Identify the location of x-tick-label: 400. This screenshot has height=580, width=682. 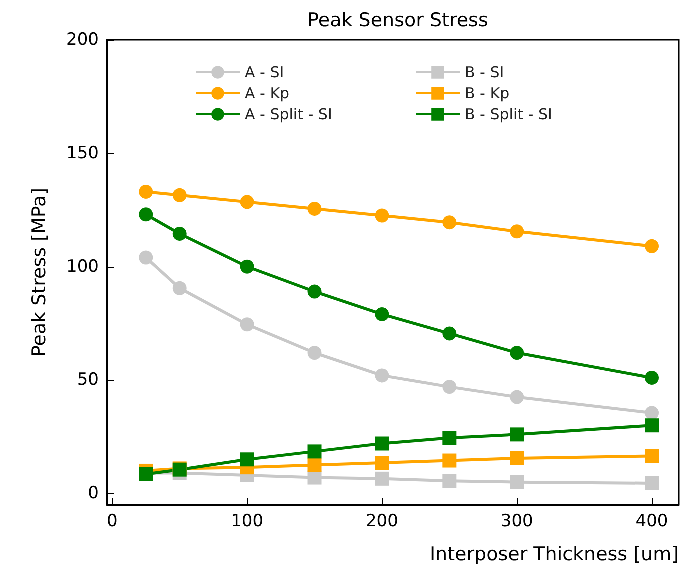
(652, 522).